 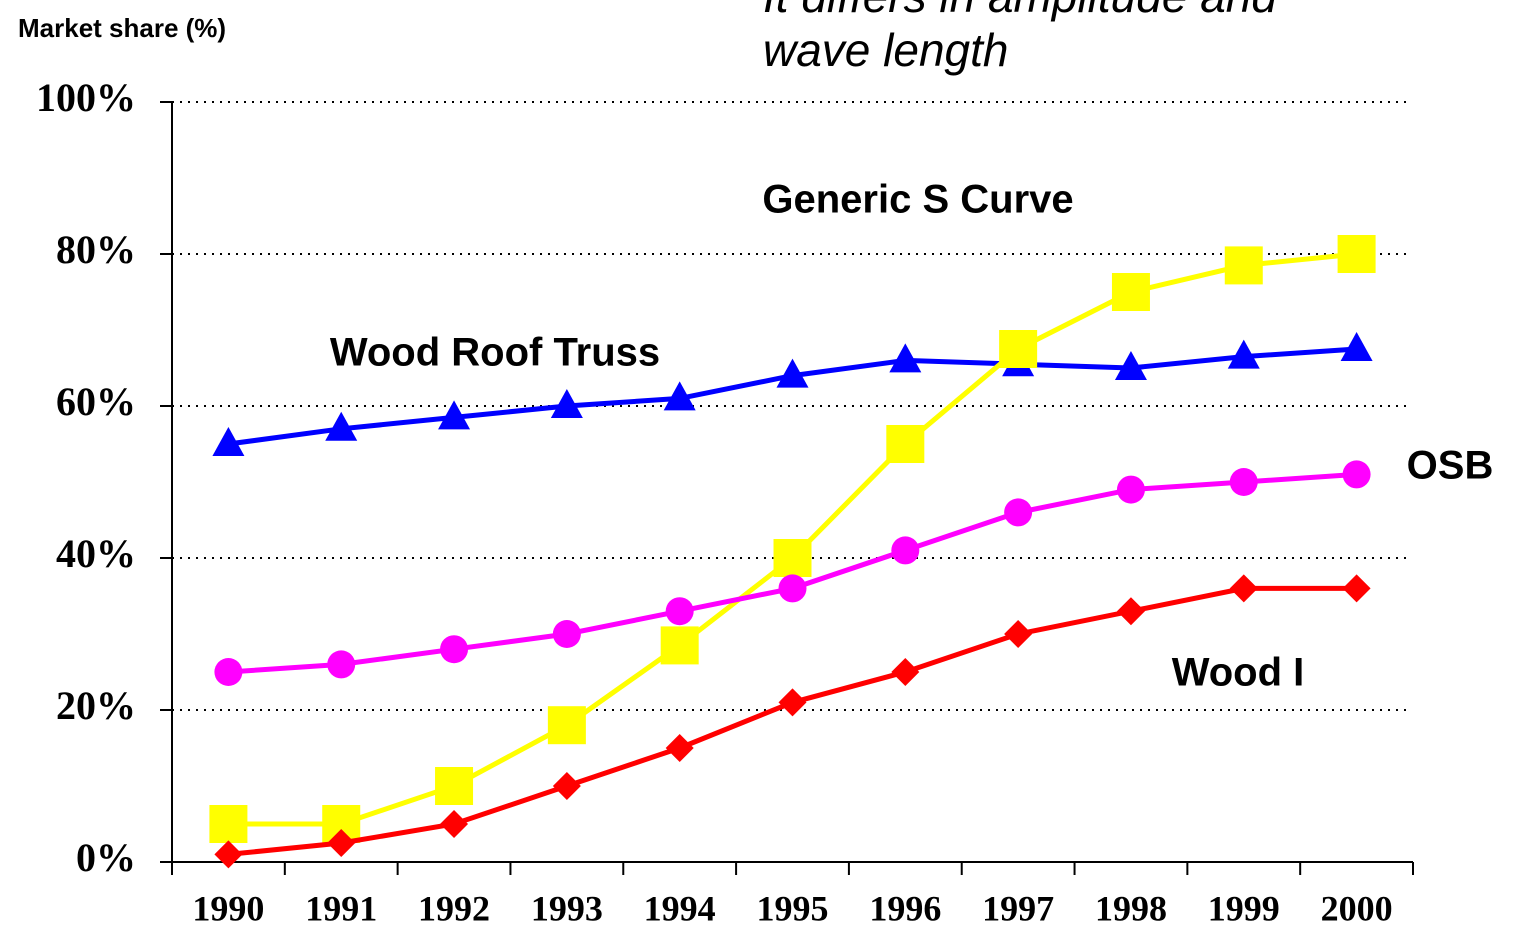 I want to click on y-tick-label: 80%, so click(x=96, y=249).